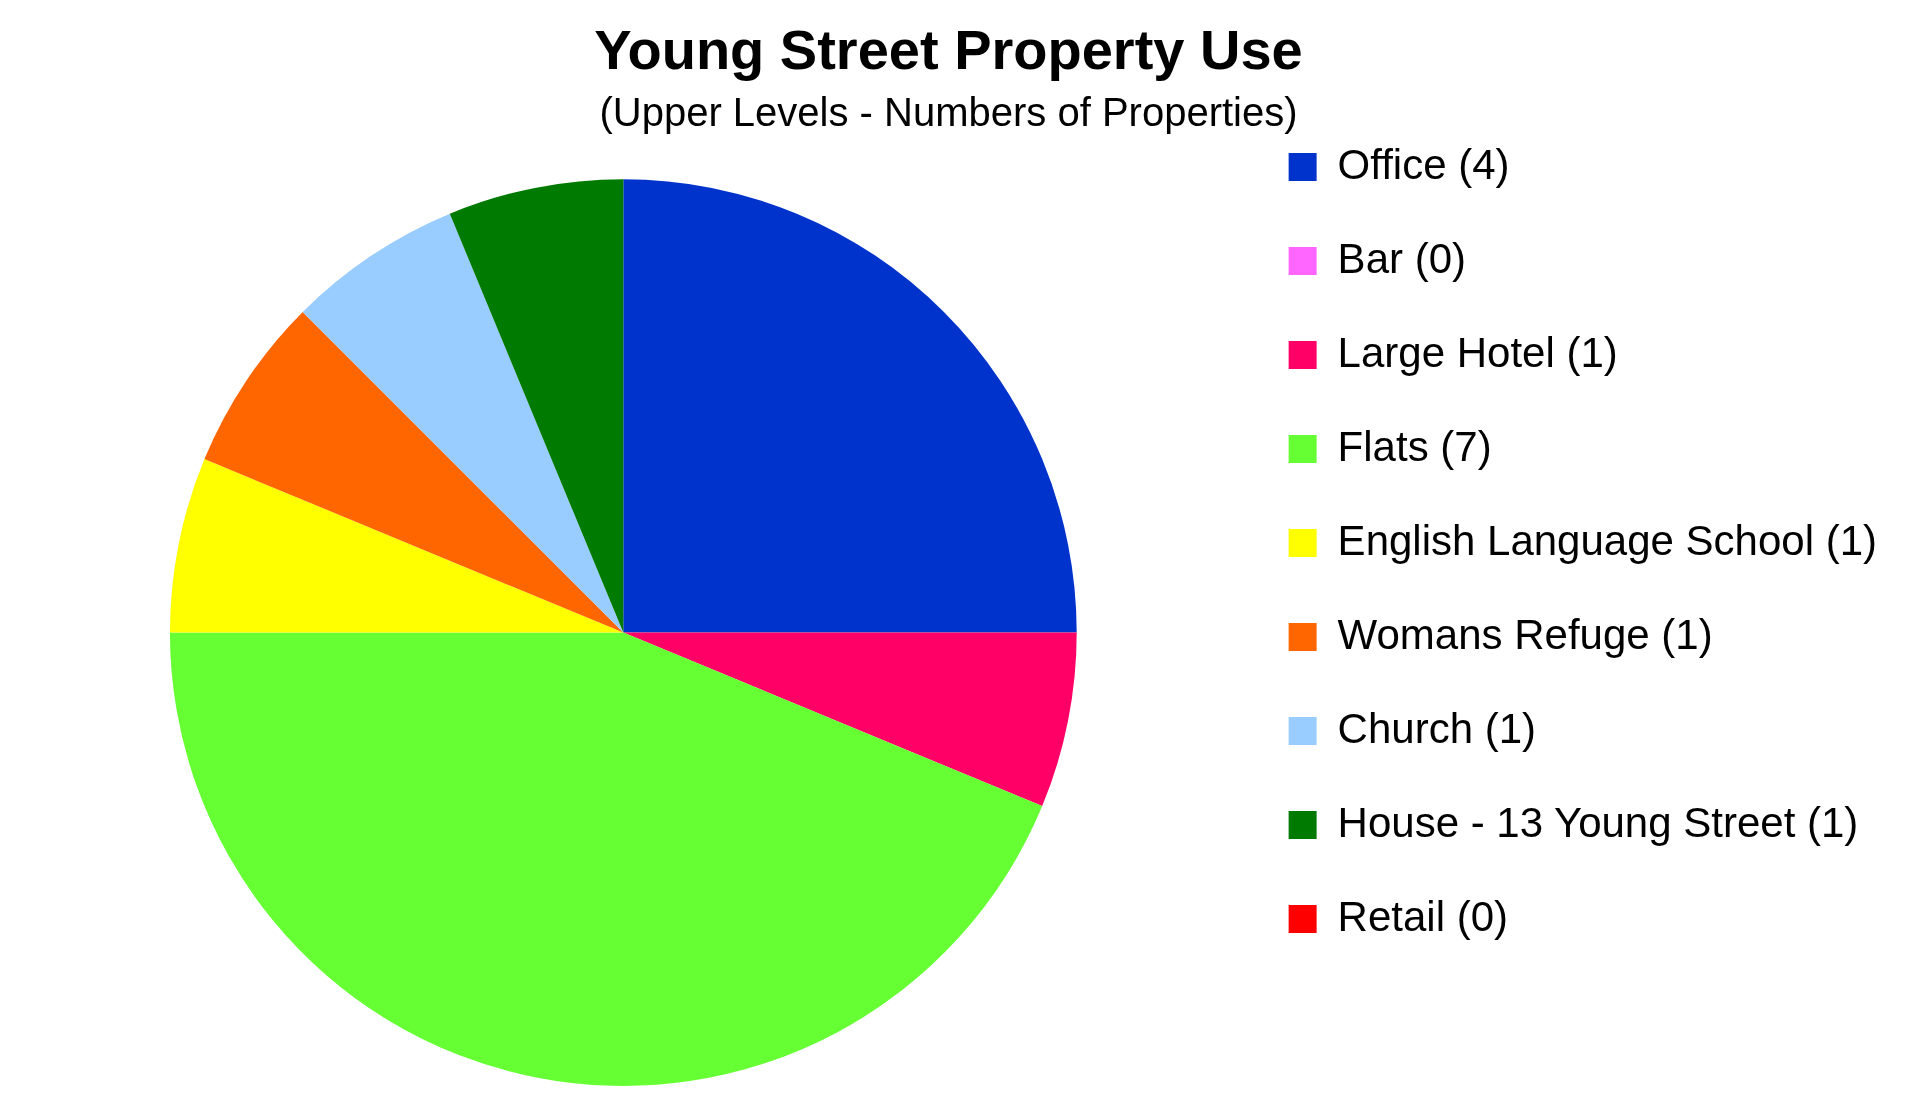 This screenshot has width=1907, height=1096. I want to click on legend-label: Large Hotel (1), so click(1477, 352).